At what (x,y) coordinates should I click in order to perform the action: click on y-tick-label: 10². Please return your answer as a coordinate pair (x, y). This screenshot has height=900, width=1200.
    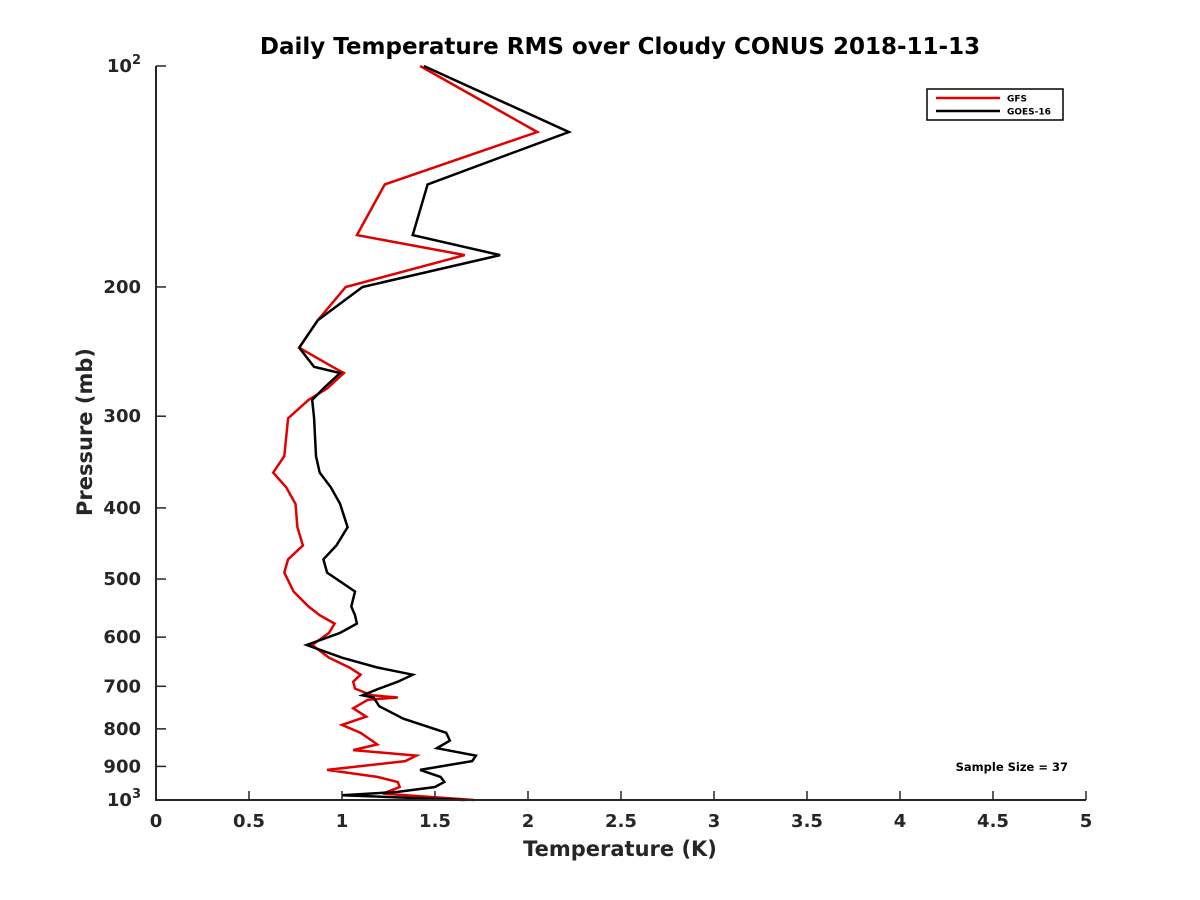
    Looking at the image, I should click on (124, 65).